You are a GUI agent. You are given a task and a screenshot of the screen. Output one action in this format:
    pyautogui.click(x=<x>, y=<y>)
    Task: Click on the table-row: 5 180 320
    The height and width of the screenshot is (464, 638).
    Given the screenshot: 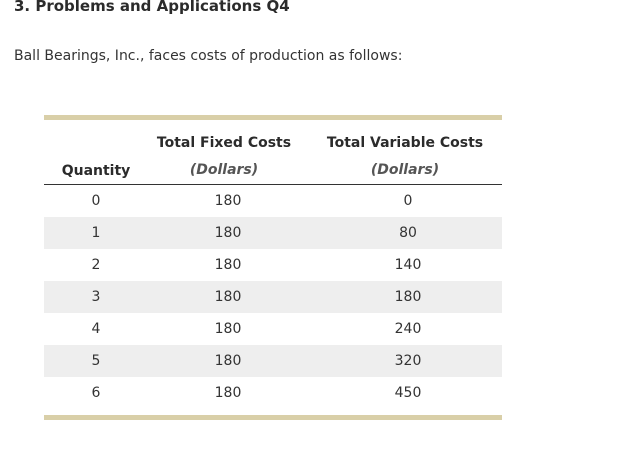 What is the action you would take?
    pyautogui.click(x=273, y=361)
    